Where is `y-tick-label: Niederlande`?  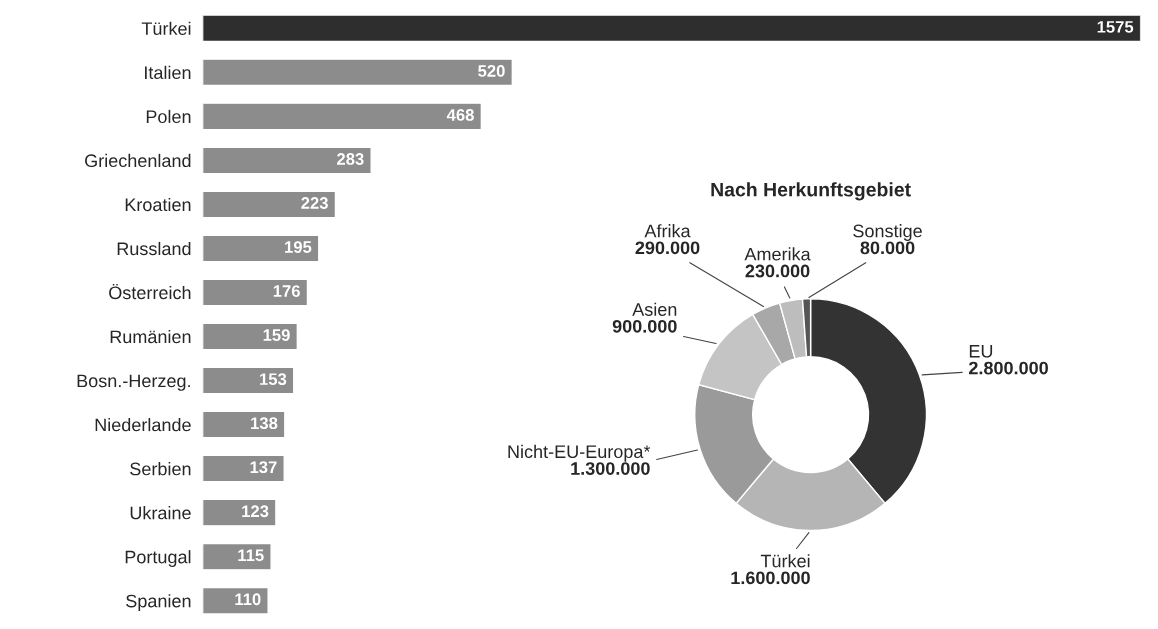 y-tick-label: Niederlande is located at coordinates (143, 425).